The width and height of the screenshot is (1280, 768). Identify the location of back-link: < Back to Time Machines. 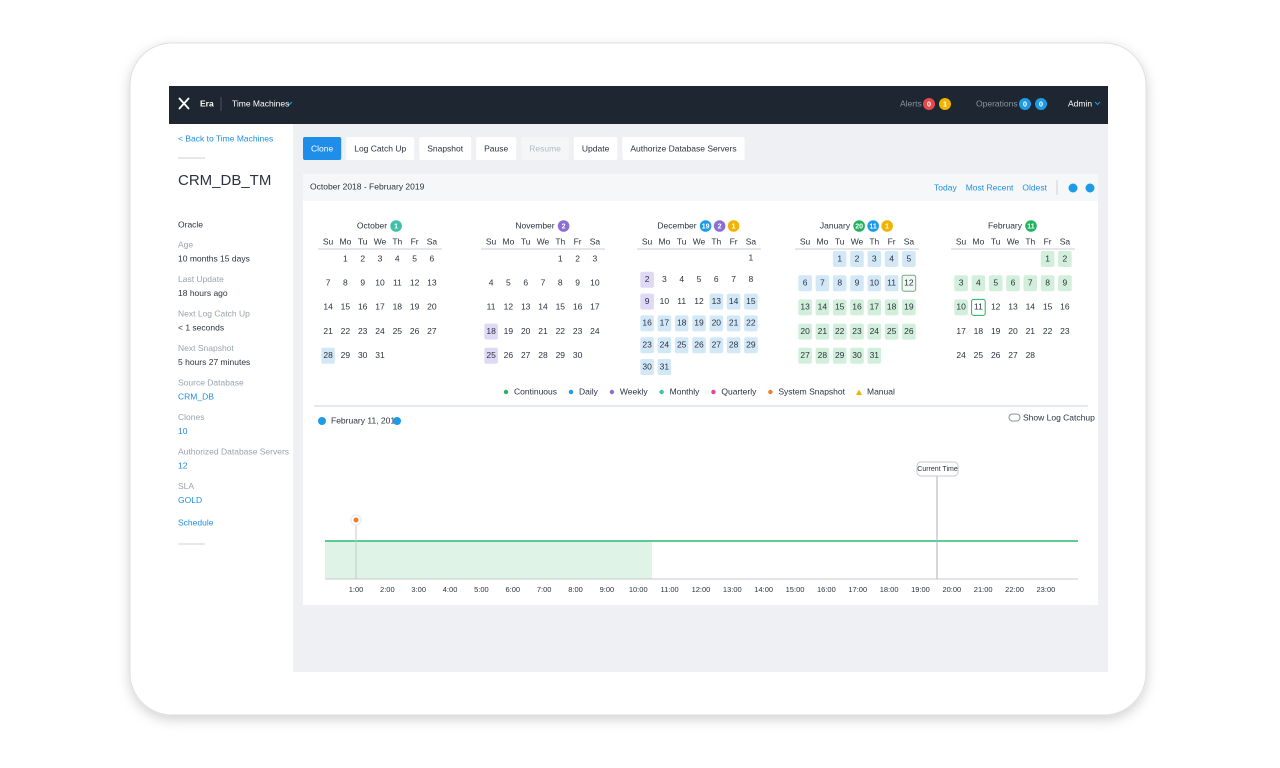
(225, 138).